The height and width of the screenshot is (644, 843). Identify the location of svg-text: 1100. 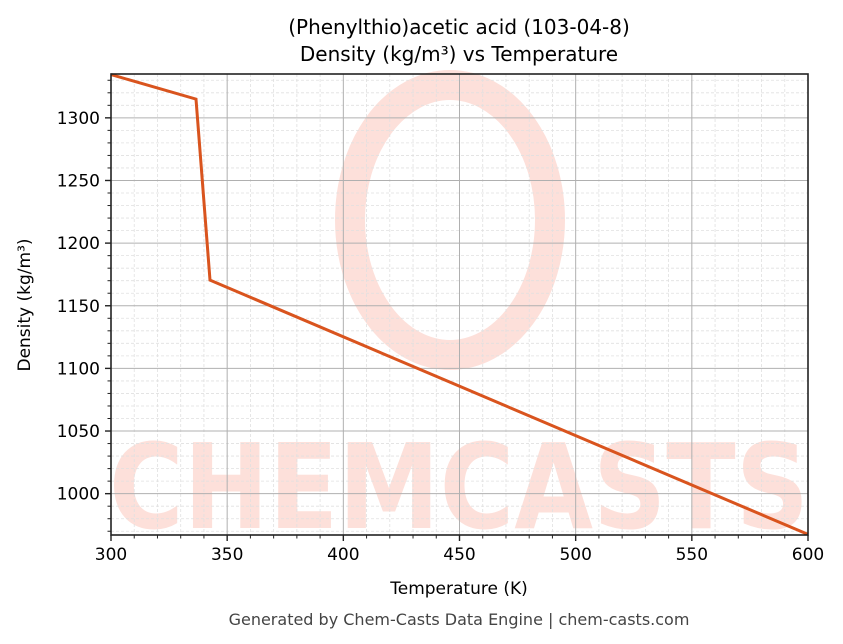
(78, 369).